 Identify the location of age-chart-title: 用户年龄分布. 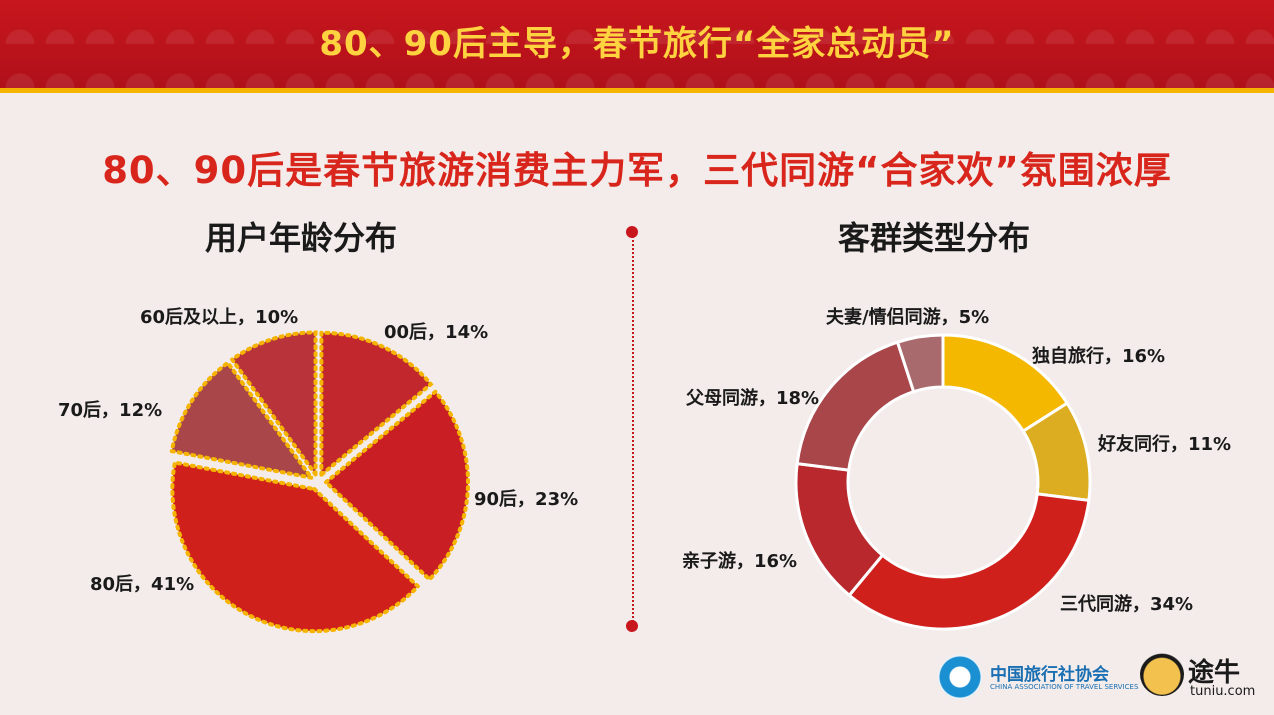
(301, 238).